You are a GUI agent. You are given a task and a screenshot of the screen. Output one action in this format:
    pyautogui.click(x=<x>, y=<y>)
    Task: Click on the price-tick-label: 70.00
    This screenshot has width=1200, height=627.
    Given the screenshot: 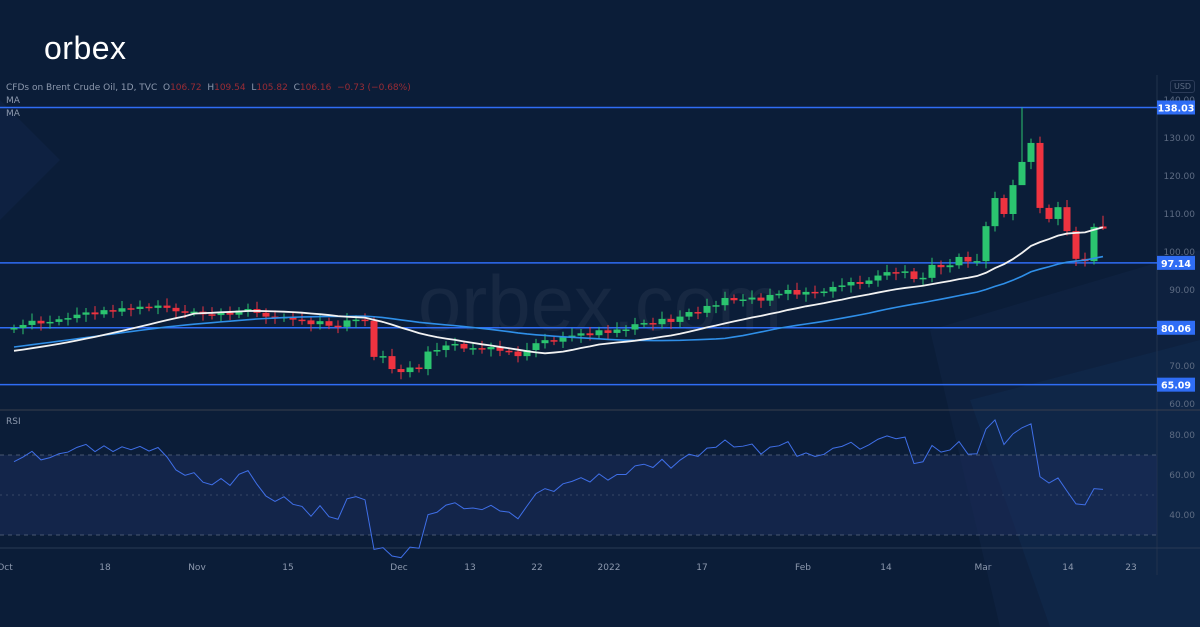 What is the action you would take?
    pyautogui.click(x=1182, y=367)
    